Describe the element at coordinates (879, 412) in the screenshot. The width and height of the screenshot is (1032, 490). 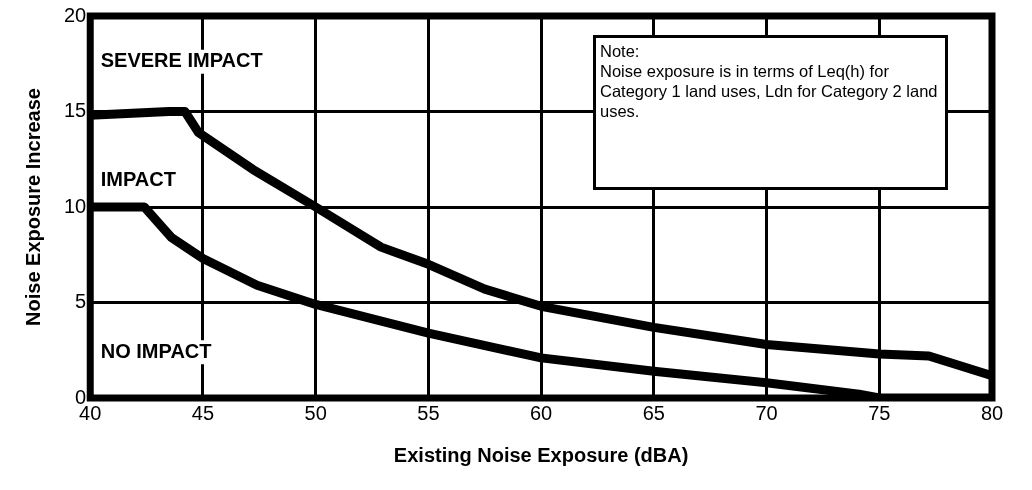
I see `x-tick-label: 75` at that location.